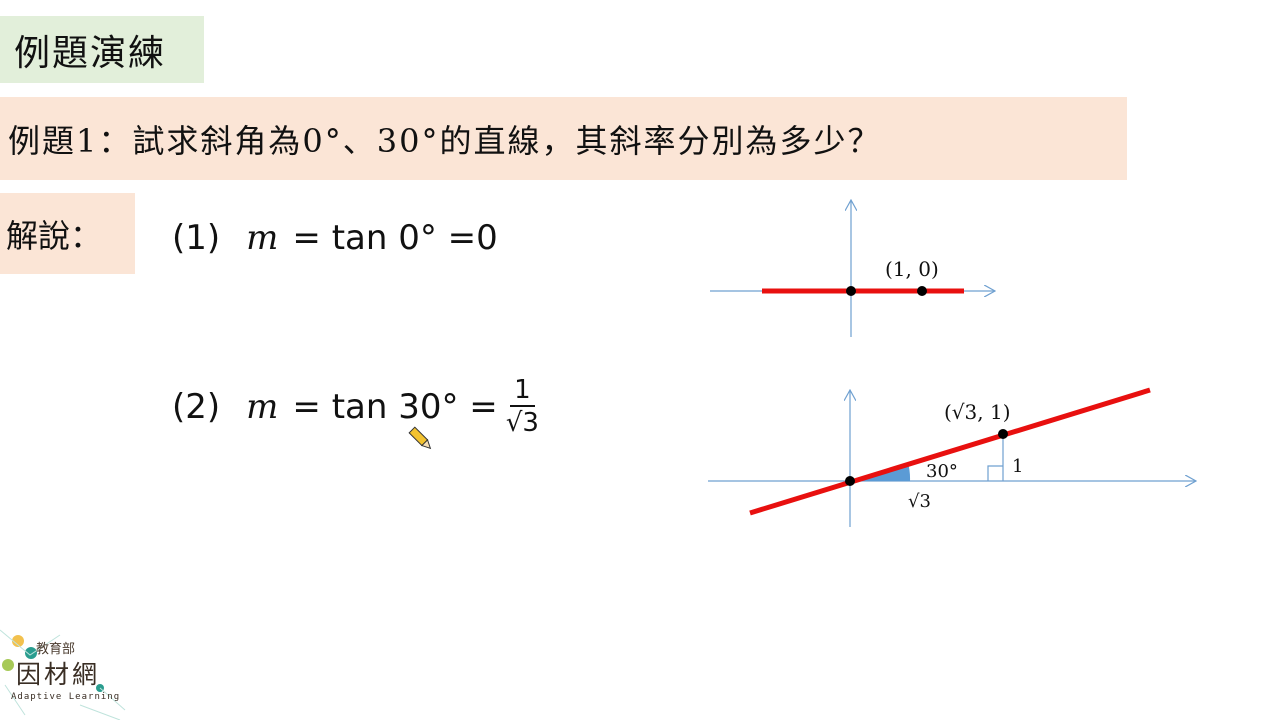 Image resolution: width=1280 pixels, height=720 pixels. I want to click on equation-2-m: m, so click(262, 407).